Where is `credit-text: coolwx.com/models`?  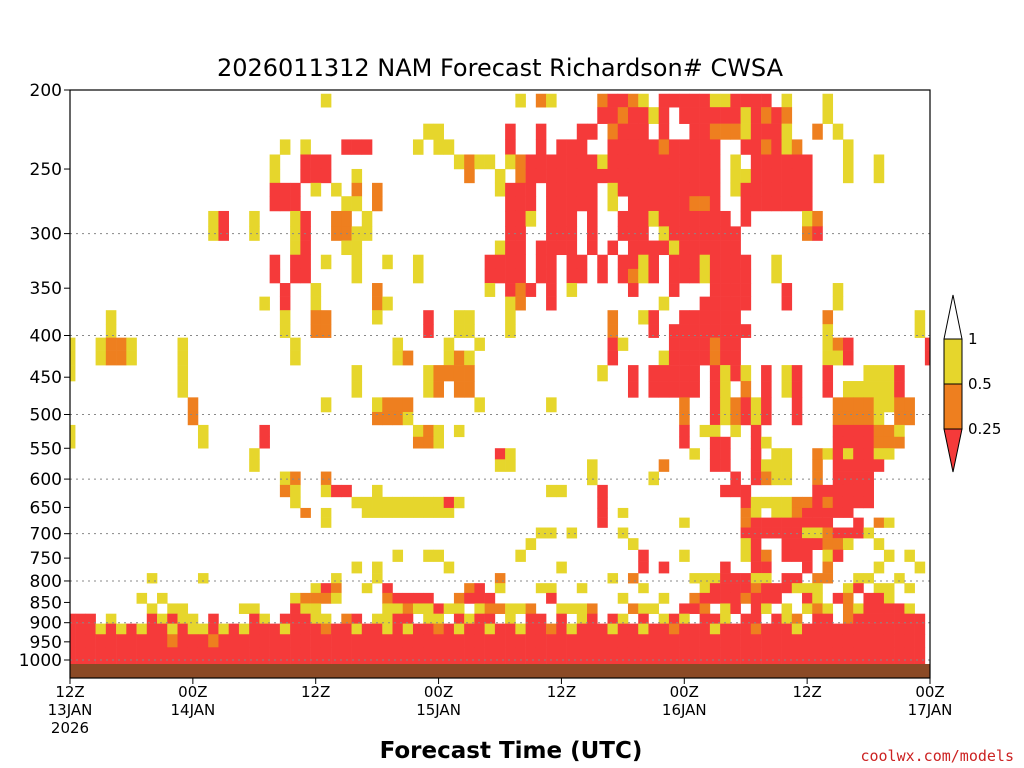
credit-text: coolwx.com/models is located at coordinates (937, 756).